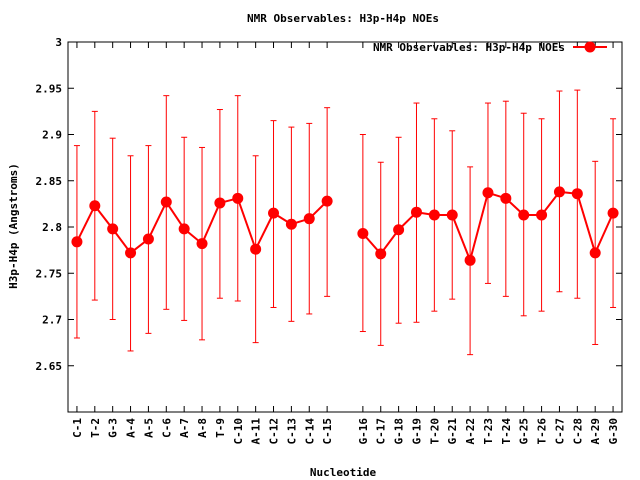 The width and height of the screenshot is (640, 480). Describe the element at coordinates (542, 431) in the screenshot. I see `x-tick-label: T-26` at that location.